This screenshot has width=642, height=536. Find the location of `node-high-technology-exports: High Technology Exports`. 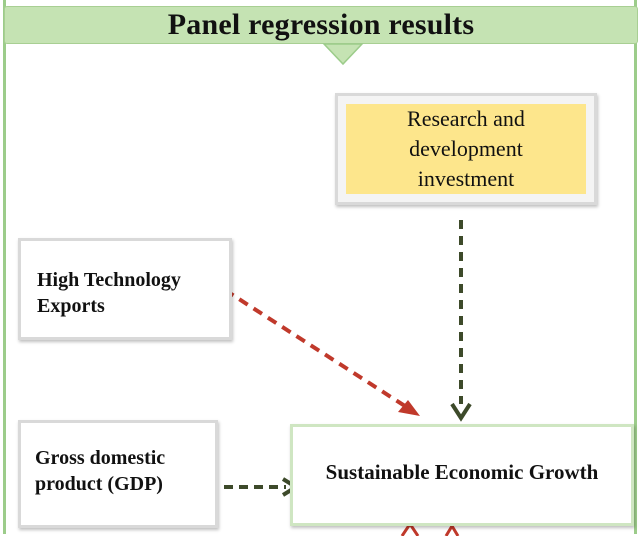

node-high-technology-exports: High Technology Exports is located at coordinates (125, 289).